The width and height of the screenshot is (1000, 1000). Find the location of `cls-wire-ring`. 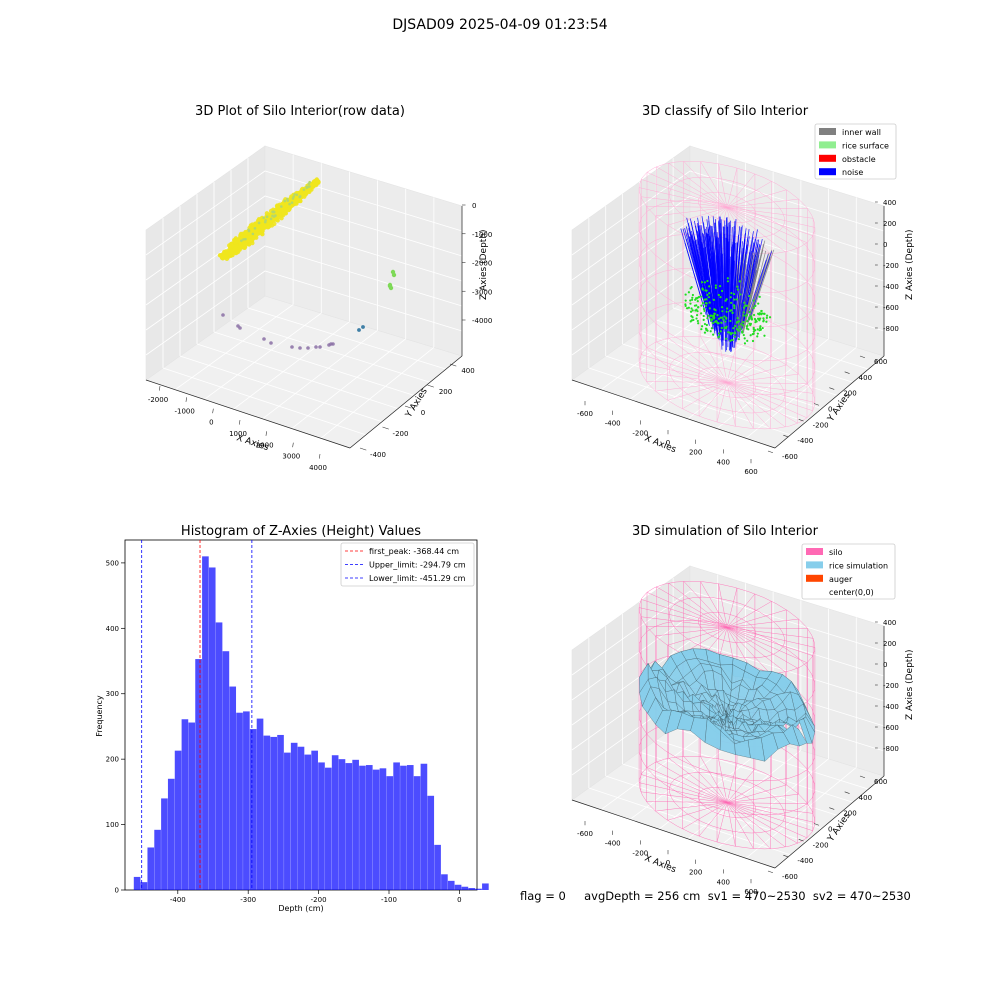

cls-wire-ring is located at coordinates (727, 349).